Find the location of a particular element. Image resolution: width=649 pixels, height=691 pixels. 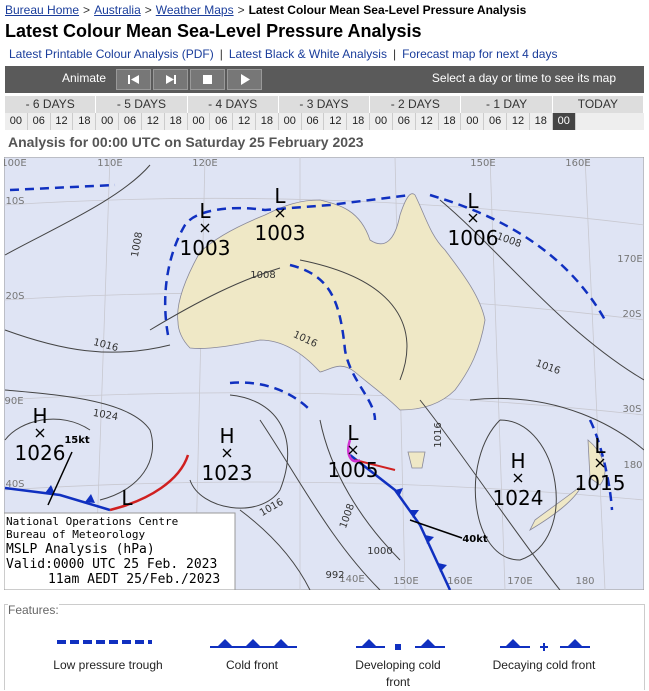

system-symbol: H is located at coordinates (226, 436).